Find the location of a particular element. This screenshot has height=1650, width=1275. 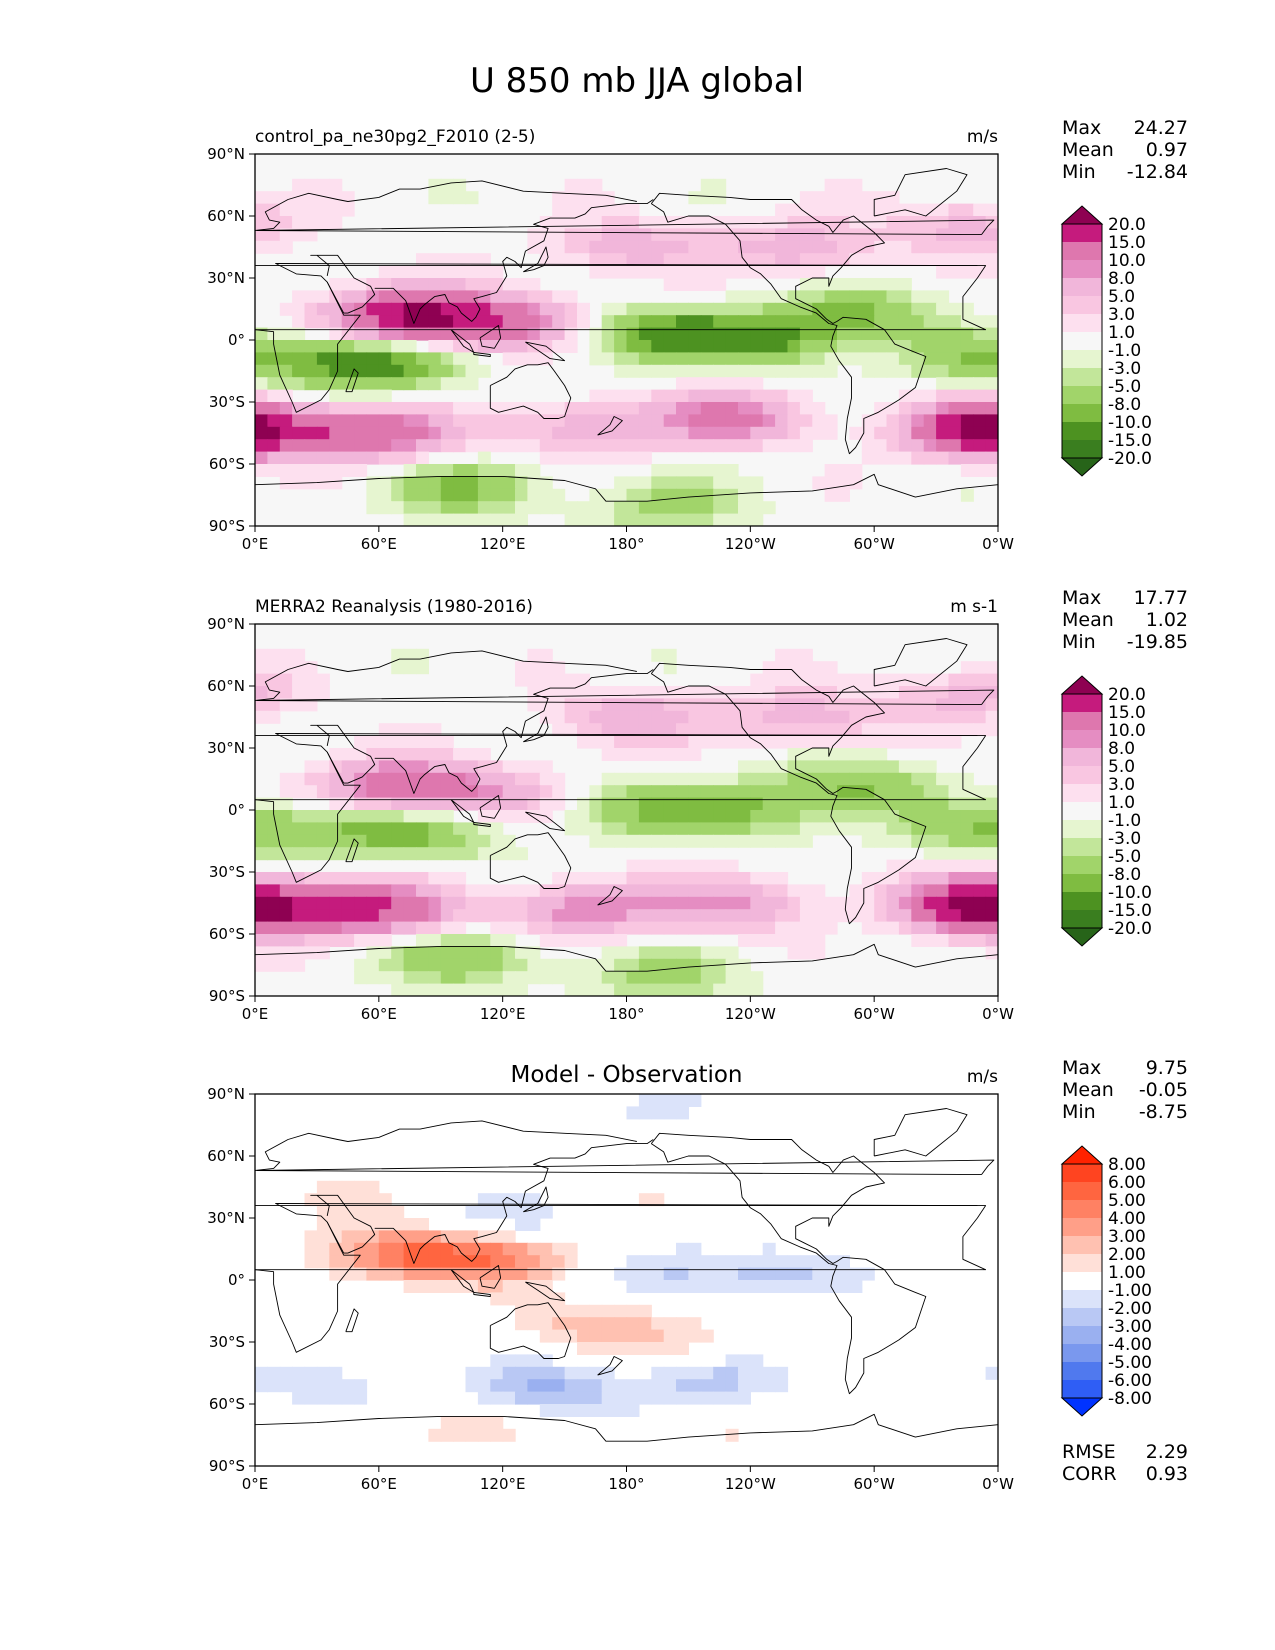

y-tick-label: 30°N is located at coordinates (226, 748).